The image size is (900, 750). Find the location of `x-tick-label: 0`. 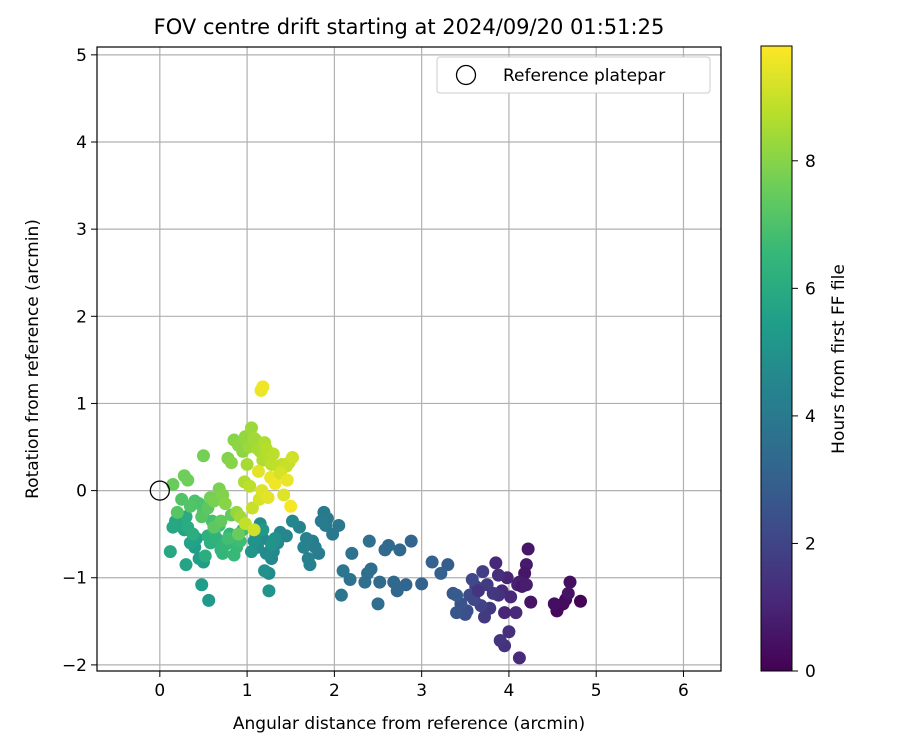

x-tick-label: 0 is located at coordinates (159, 691).